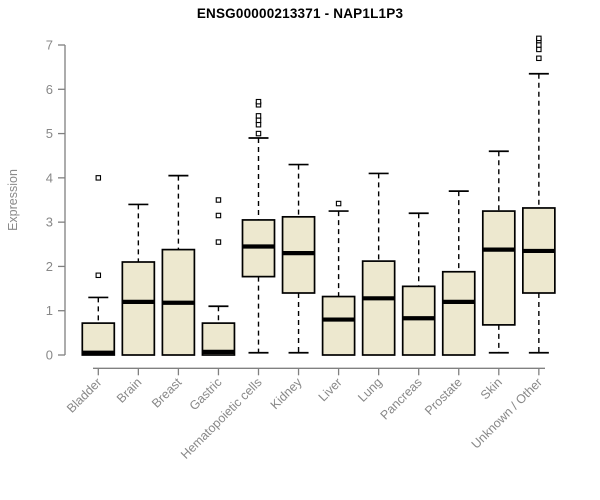 The width and height of the screenshot is (600, 500). I want to click on y-tick-label: 0, so click(49, 355).